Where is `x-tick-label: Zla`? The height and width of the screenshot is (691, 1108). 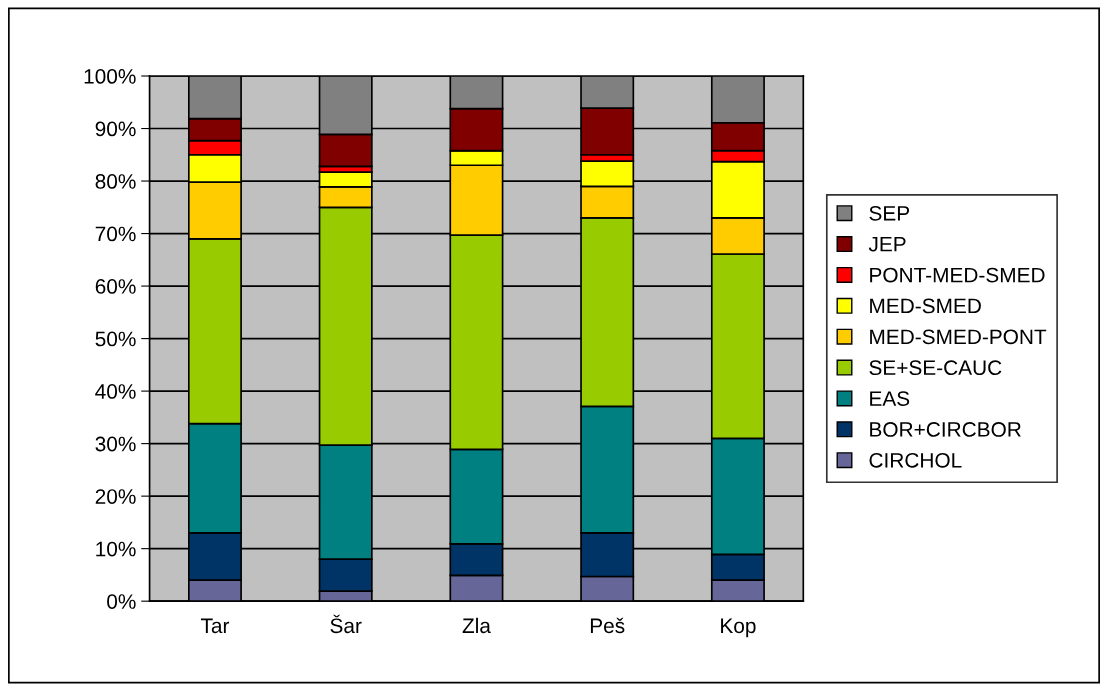
x-tick-label: Zla is located at coordinates (476, 625).